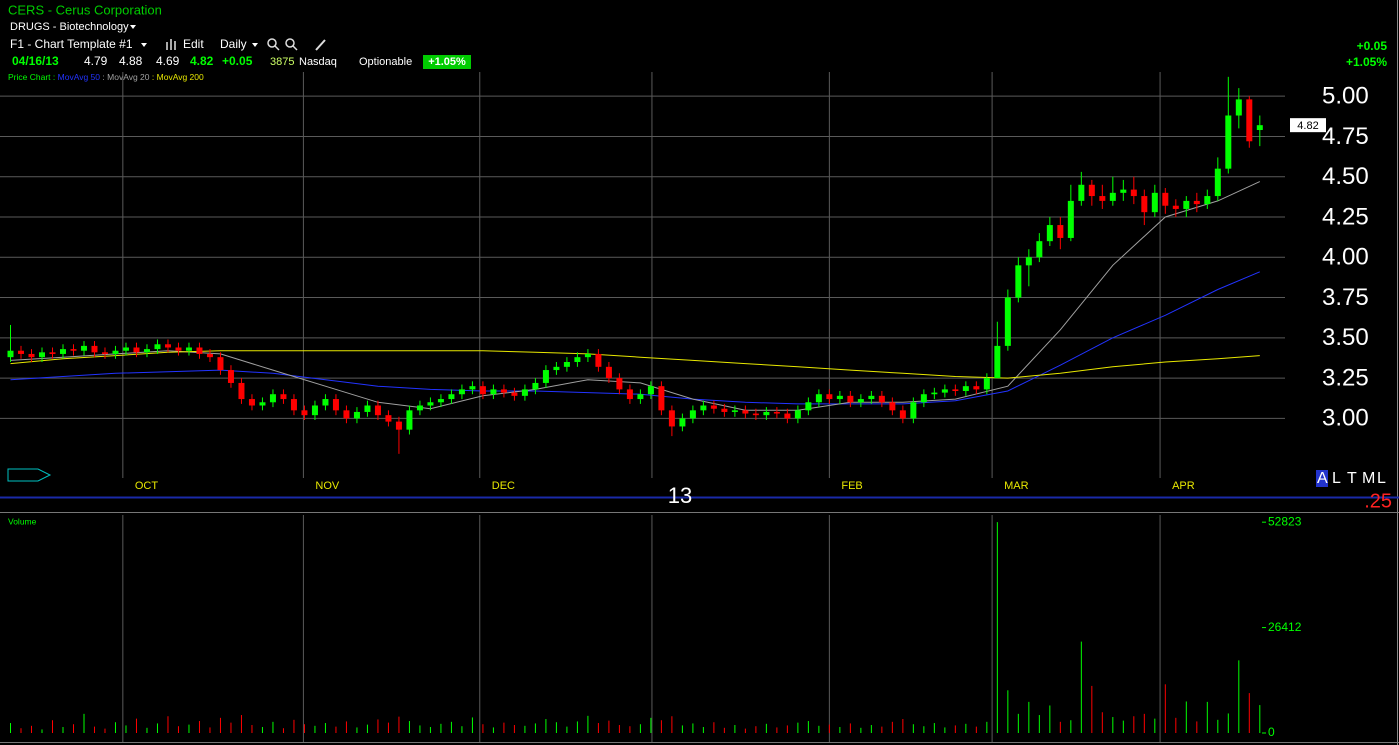  What do you see at coordinates (273, 44) in the screenshot?
I see `zoom-in-icon` at bounding box center [273, 44].